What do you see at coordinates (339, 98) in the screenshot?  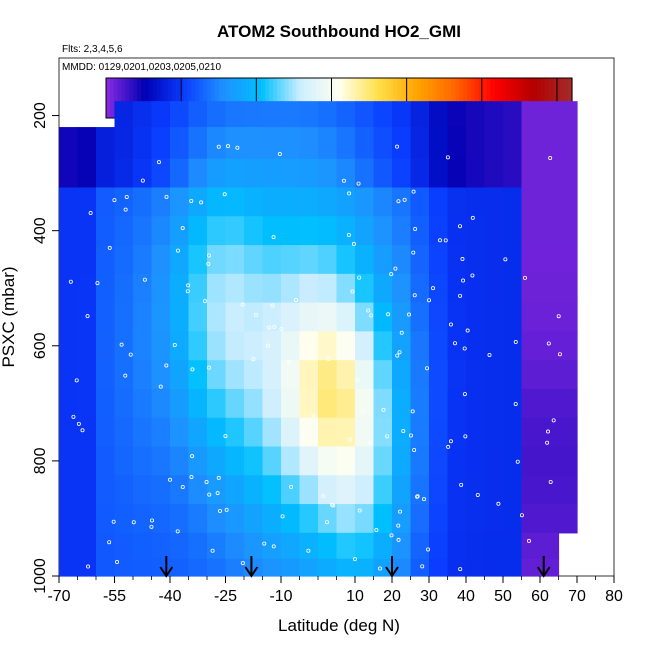 I see `colorbar` at bounding box center [339, 98].